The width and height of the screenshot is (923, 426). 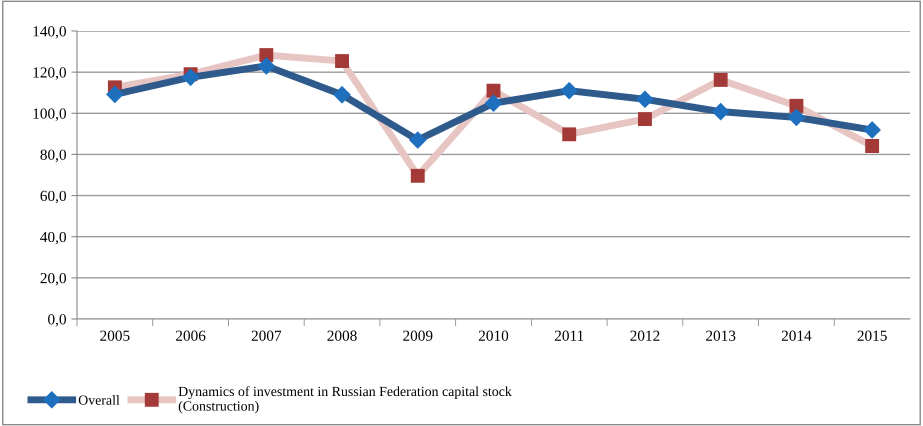 What do you see at coordinates (53, 279) in the screenshot?
I see `y-tick-label: 20,0` at bounding box center [53, 279].